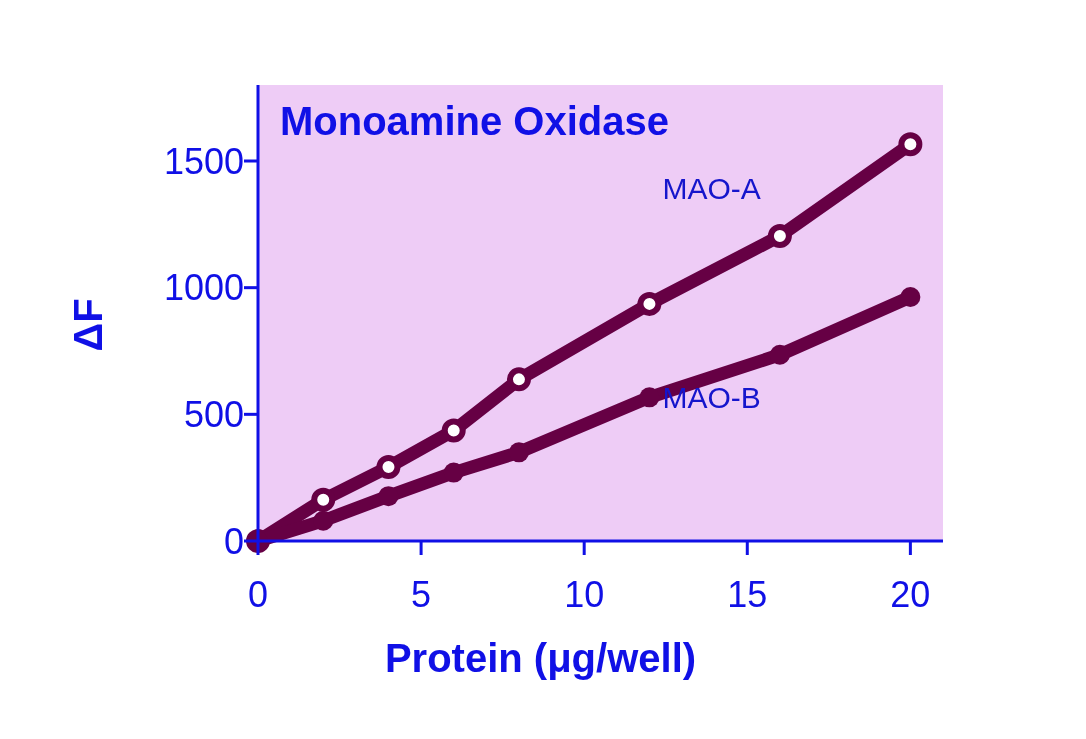 This screenshot has height=739, width=1086. What do you see at coordinates (233, 541) in the screenshot?
I see `y-tick-label: 0` at bounding box center [233, 541].